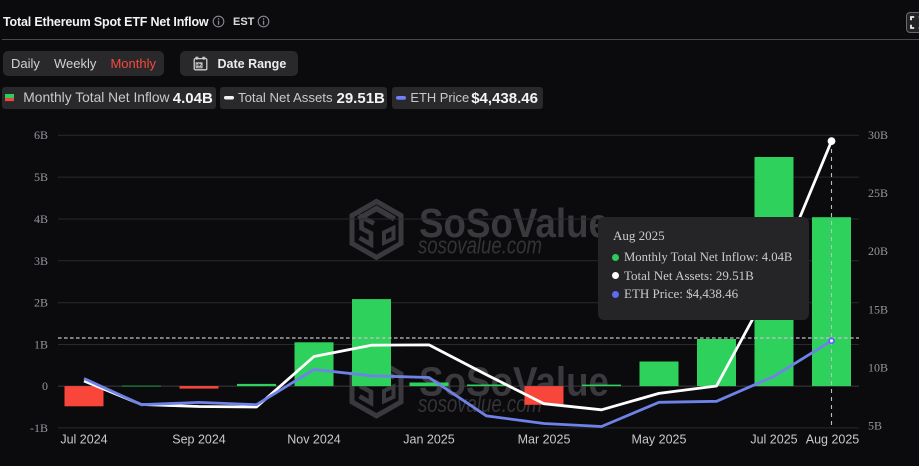  I want to click on svg-text: 2B, so click(41, 303).